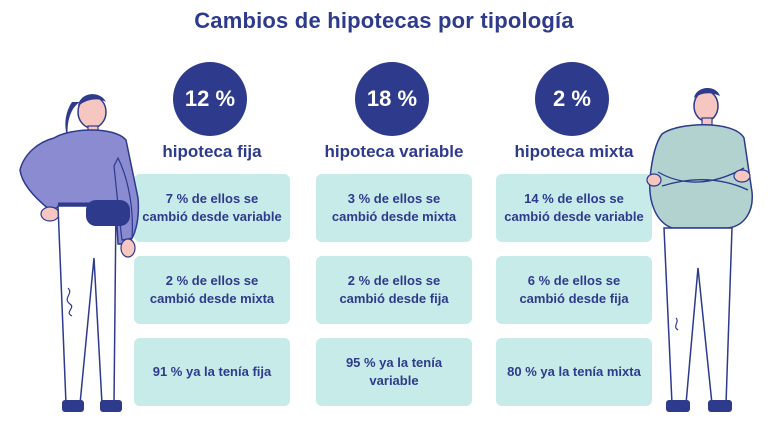  Describe the element at coordinates (394, 208) in the screenshot. I see `stat-box: 3 % de ellos se cambió desde mixta` at that location.